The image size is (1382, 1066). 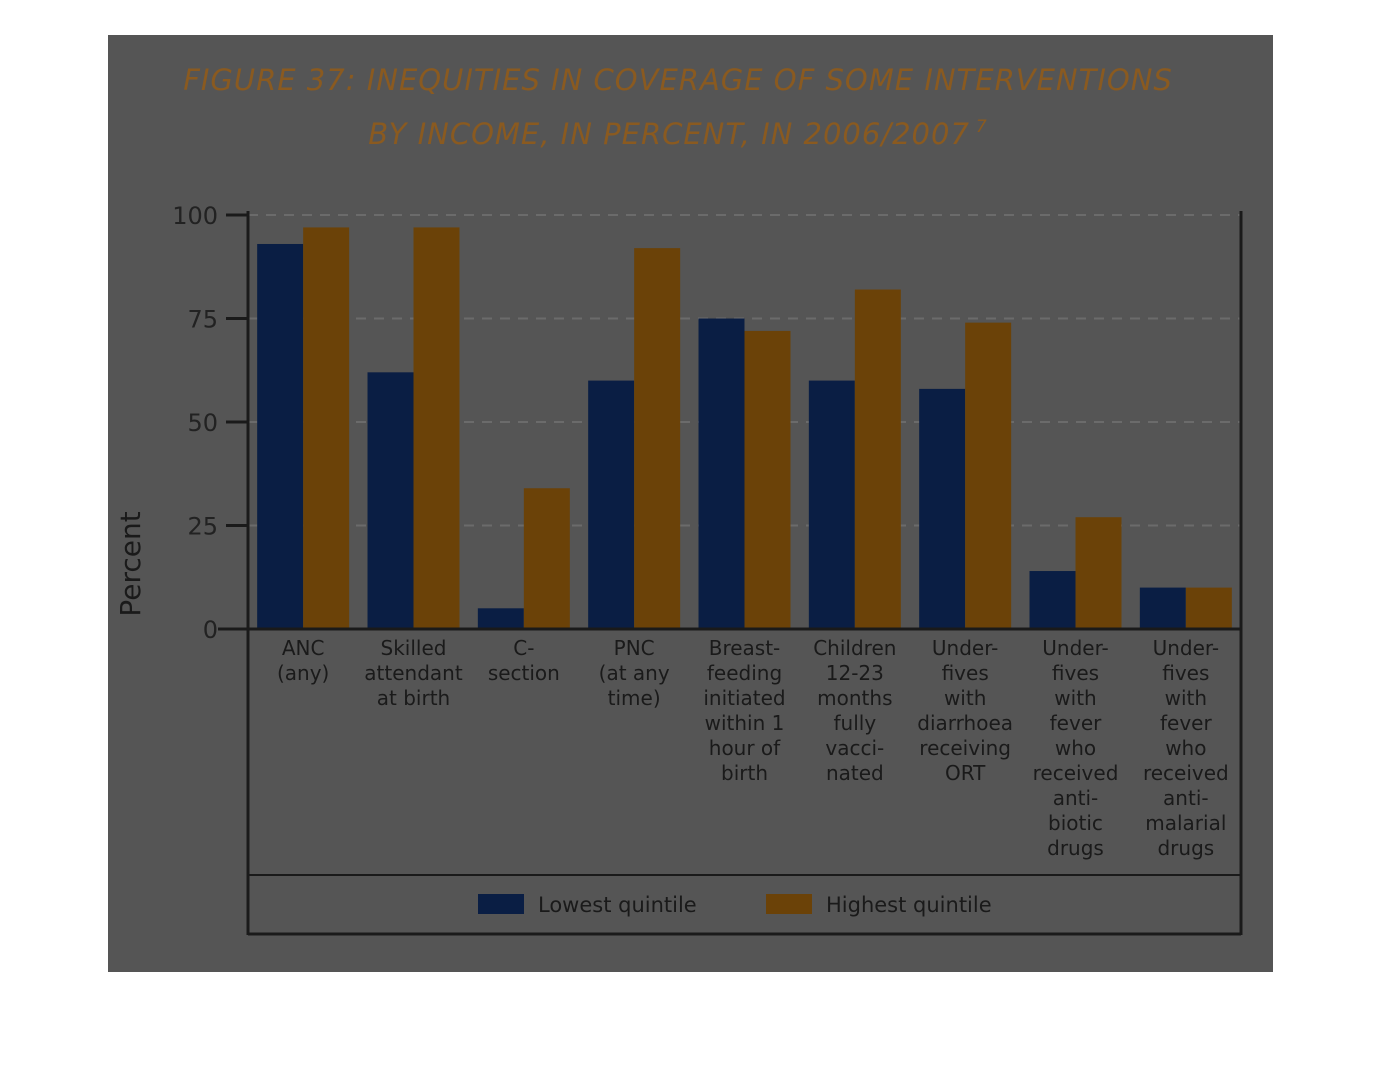 What do you see at coordinates (909, 905) in the screenshot?
I see `legend-label-highest-quintile: Highest quintile` at bounding box center [909, 905].